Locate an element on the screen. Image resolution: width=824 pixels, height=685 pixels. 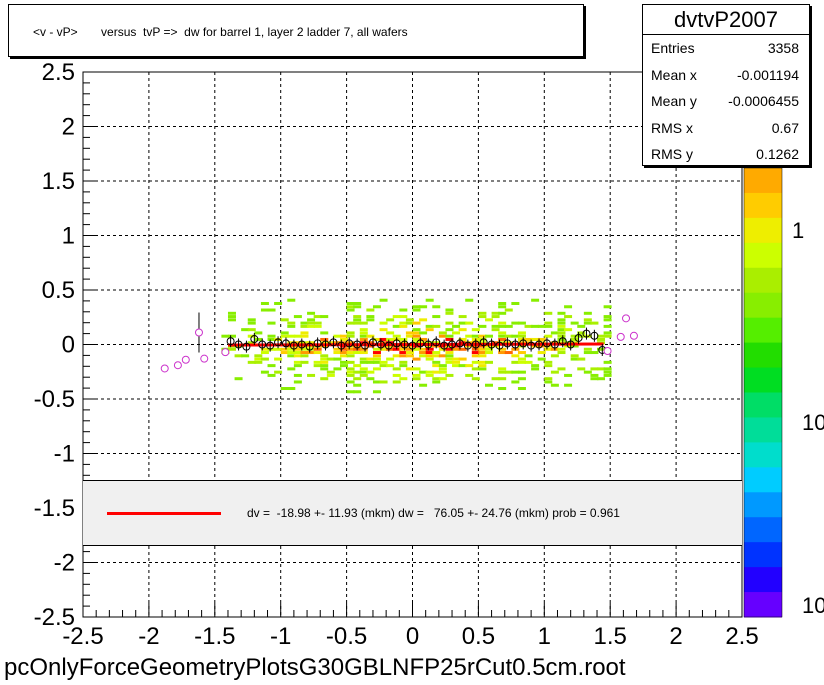
y-tick-label: -1 is located at coordinates (64, 454).